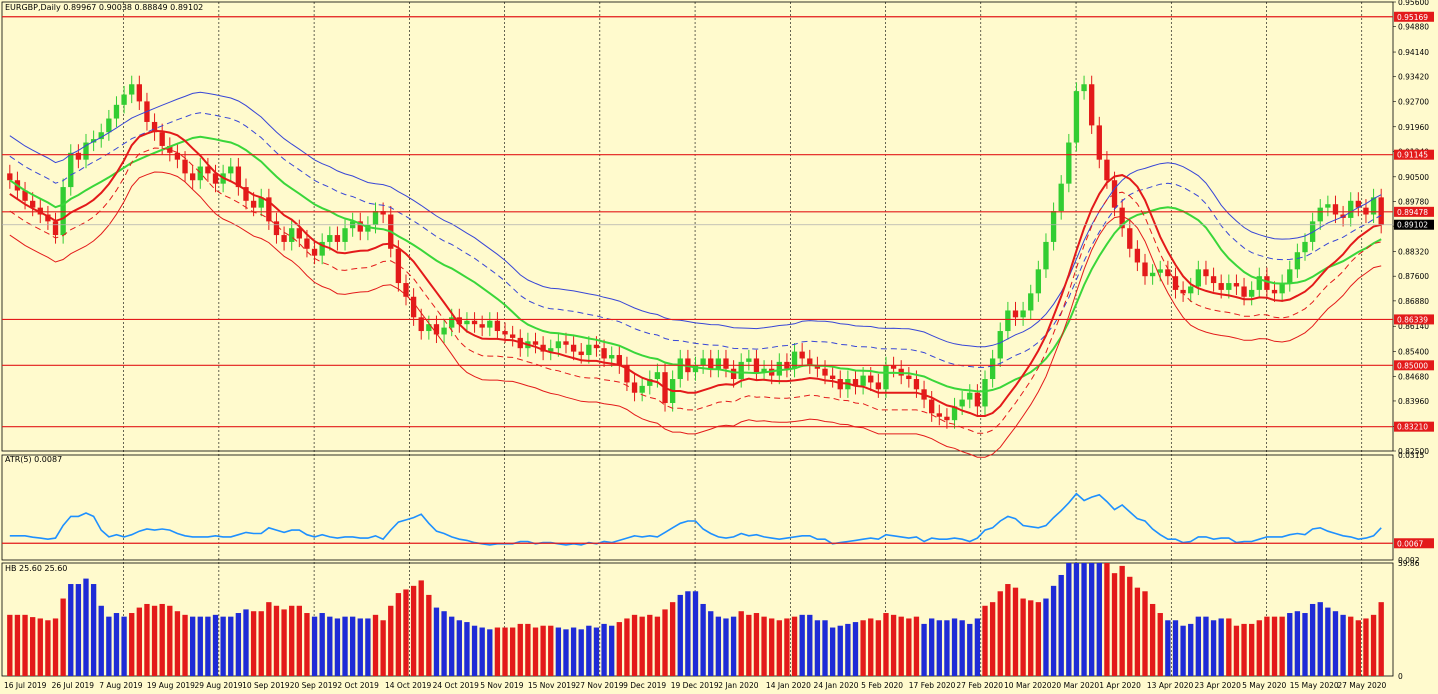 This screenshot has width=1438, height=694. What do you see at coordinates (1414, 224) in the screenshot?
I see `current-price-tag` at bounding box center [1414, 224].